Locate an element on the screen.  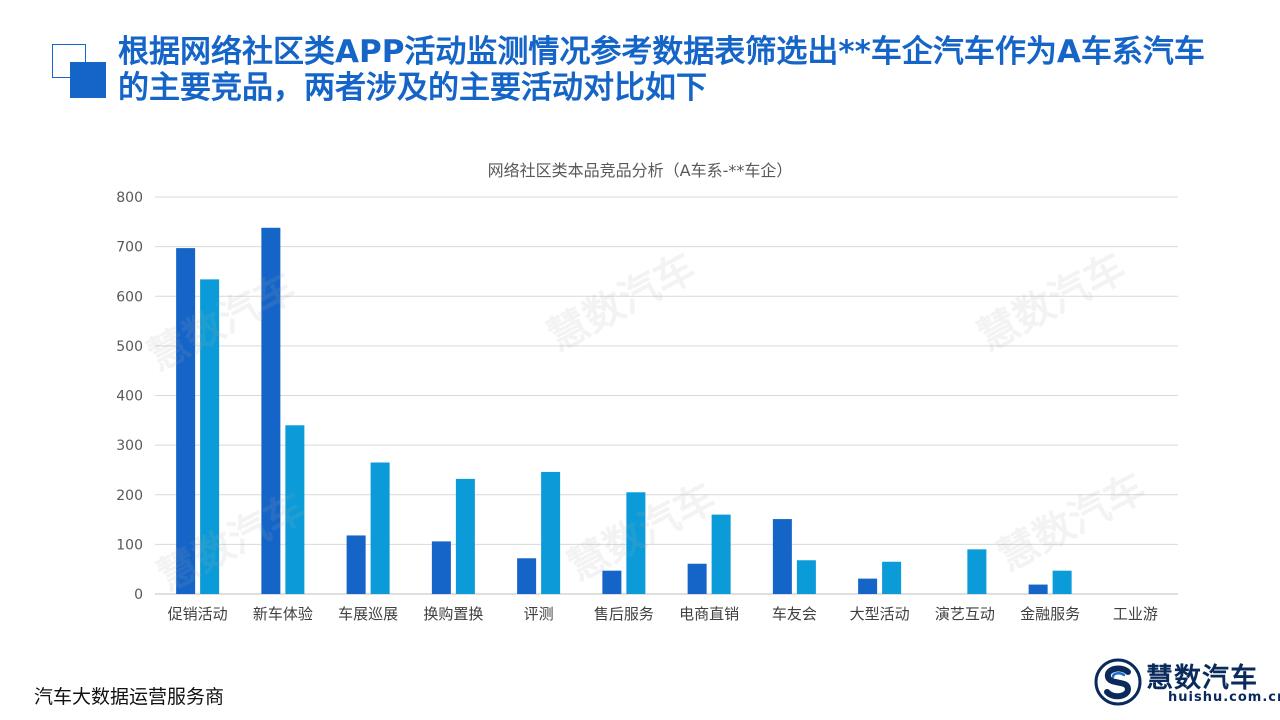
footer-tagline: 汽车大数据运营服务商 is located at coordinates (129, 697).